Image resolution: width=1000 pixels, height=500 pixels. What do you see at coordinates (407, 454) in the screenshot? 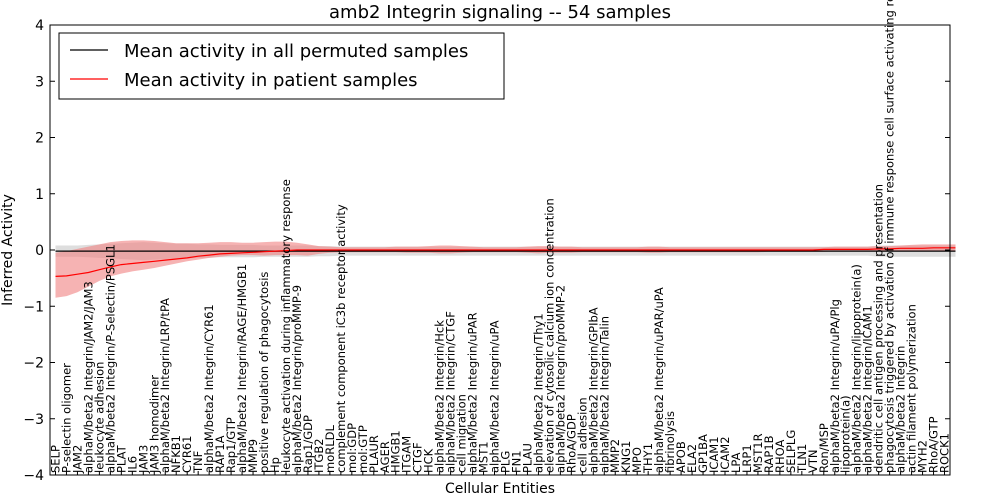
I see `x-tick-label: ITGAM` at bounding box center [407, 454].